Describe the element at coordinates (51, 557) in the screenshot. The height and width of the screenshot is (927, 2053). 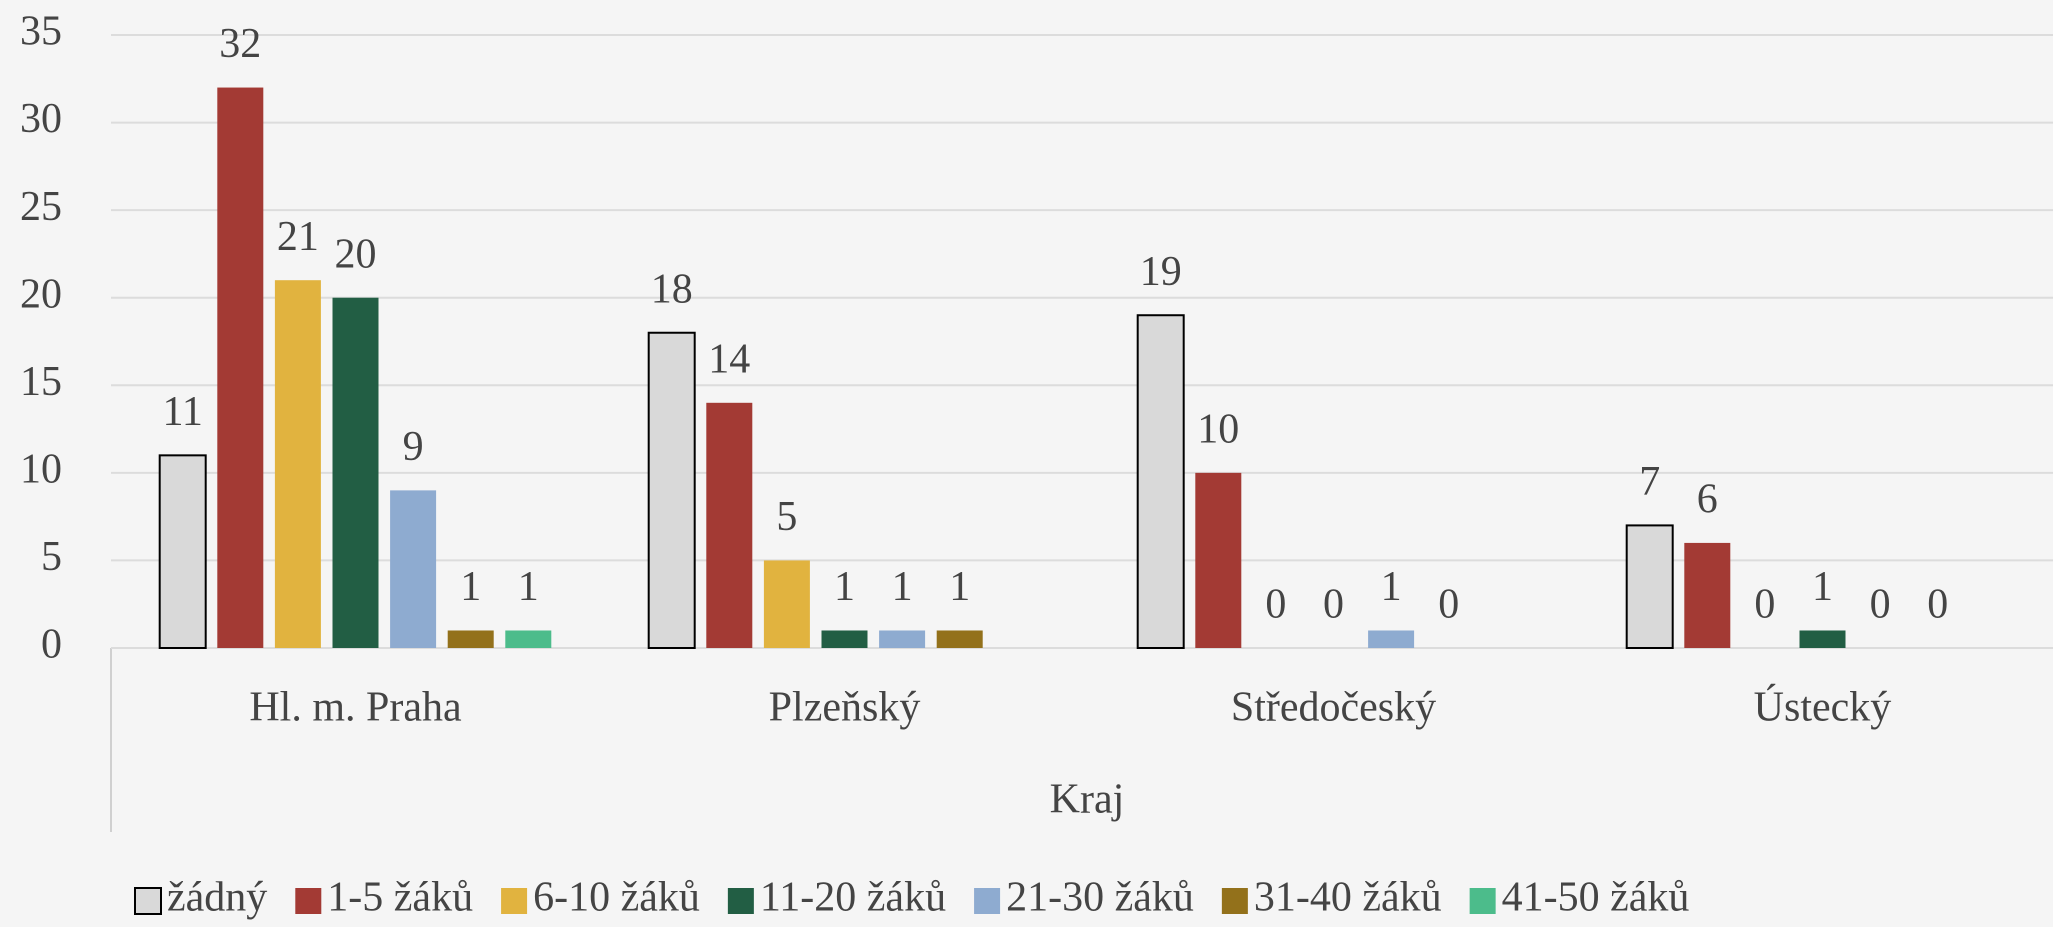
I see `y-tick-label: 5` at that location.